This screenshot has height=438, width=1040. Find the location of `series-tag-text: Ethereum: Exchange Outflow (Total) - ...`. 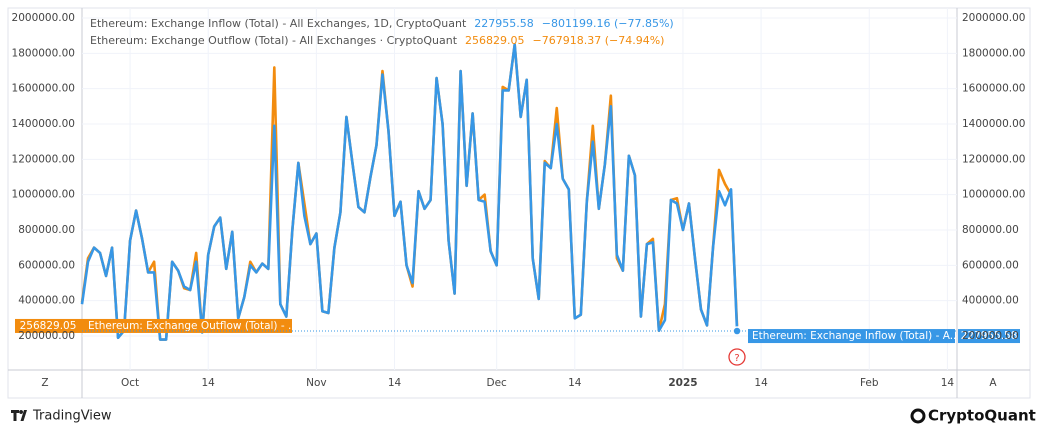

series-tag-text: Ethereum: Exchange Outflow (Total) - ... is located at coordinates (193, 326).